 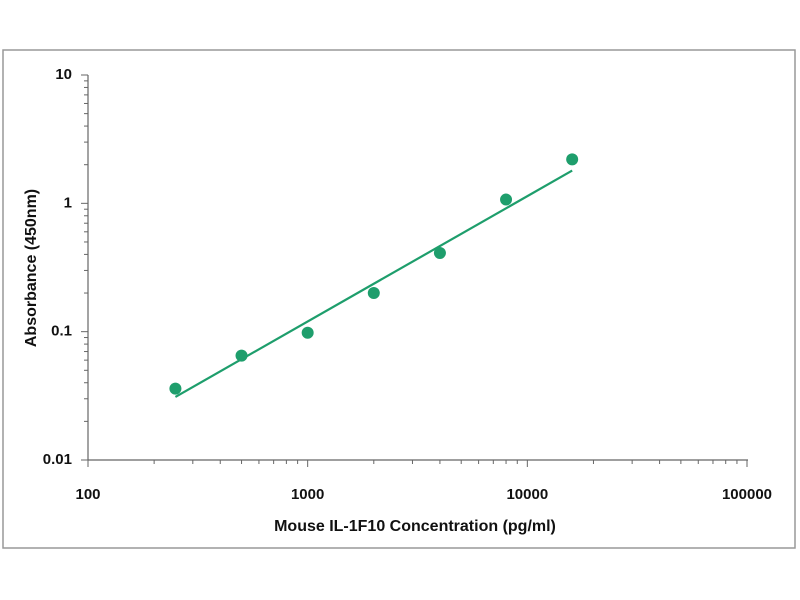 I want to click on y-axis-title: Absorbance (450nm), so click(x=31, y=268).